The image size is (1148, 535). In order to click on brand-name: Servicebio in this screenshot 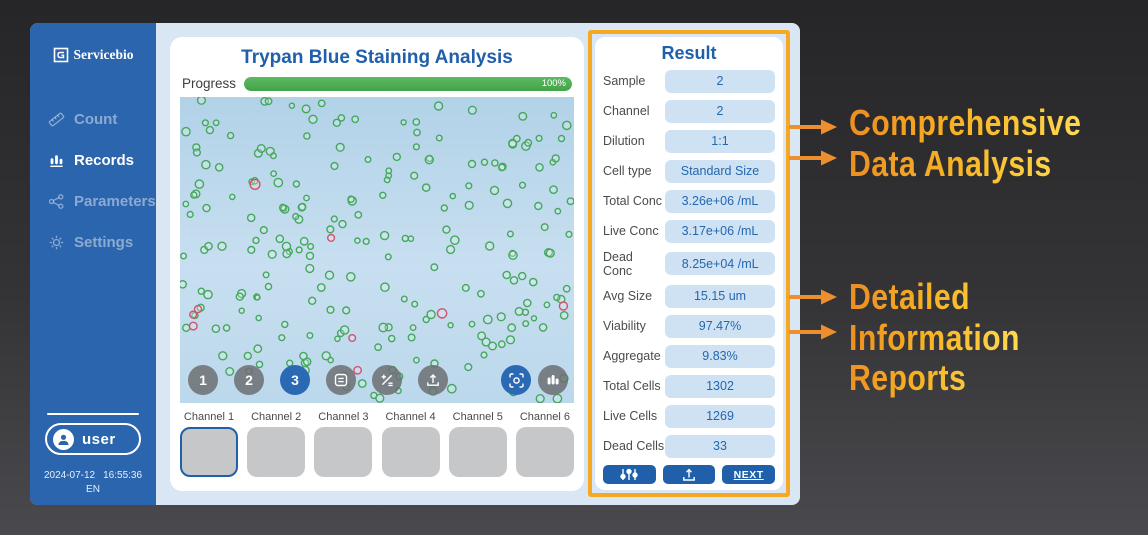, I will do `click(103, 54)`.